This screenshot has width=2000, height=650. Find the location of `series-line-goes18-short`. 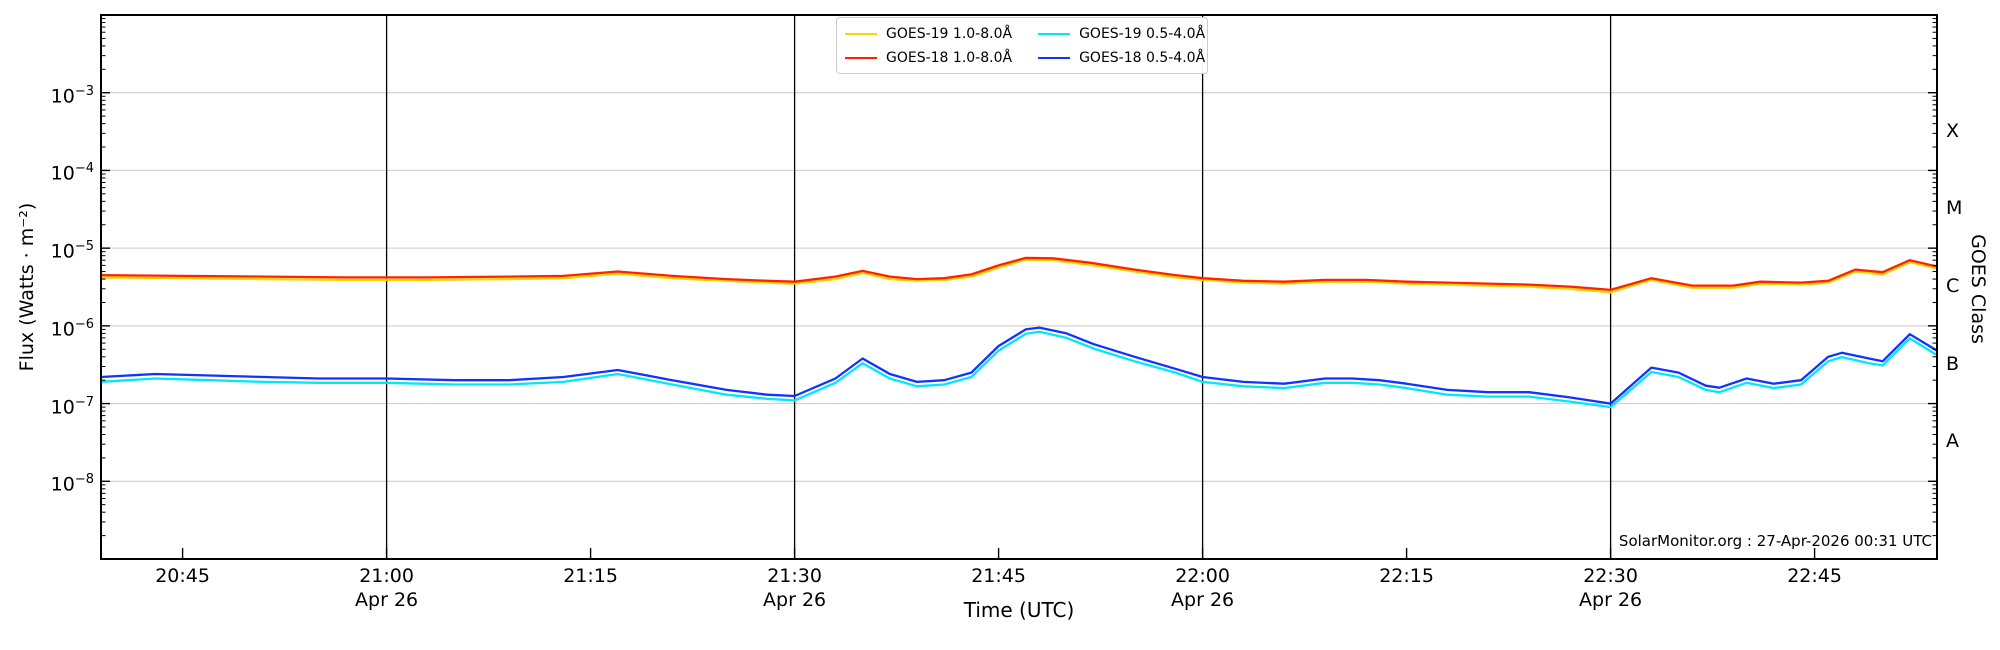

series-line-goes18-short is located at coordinates (1019, 365).